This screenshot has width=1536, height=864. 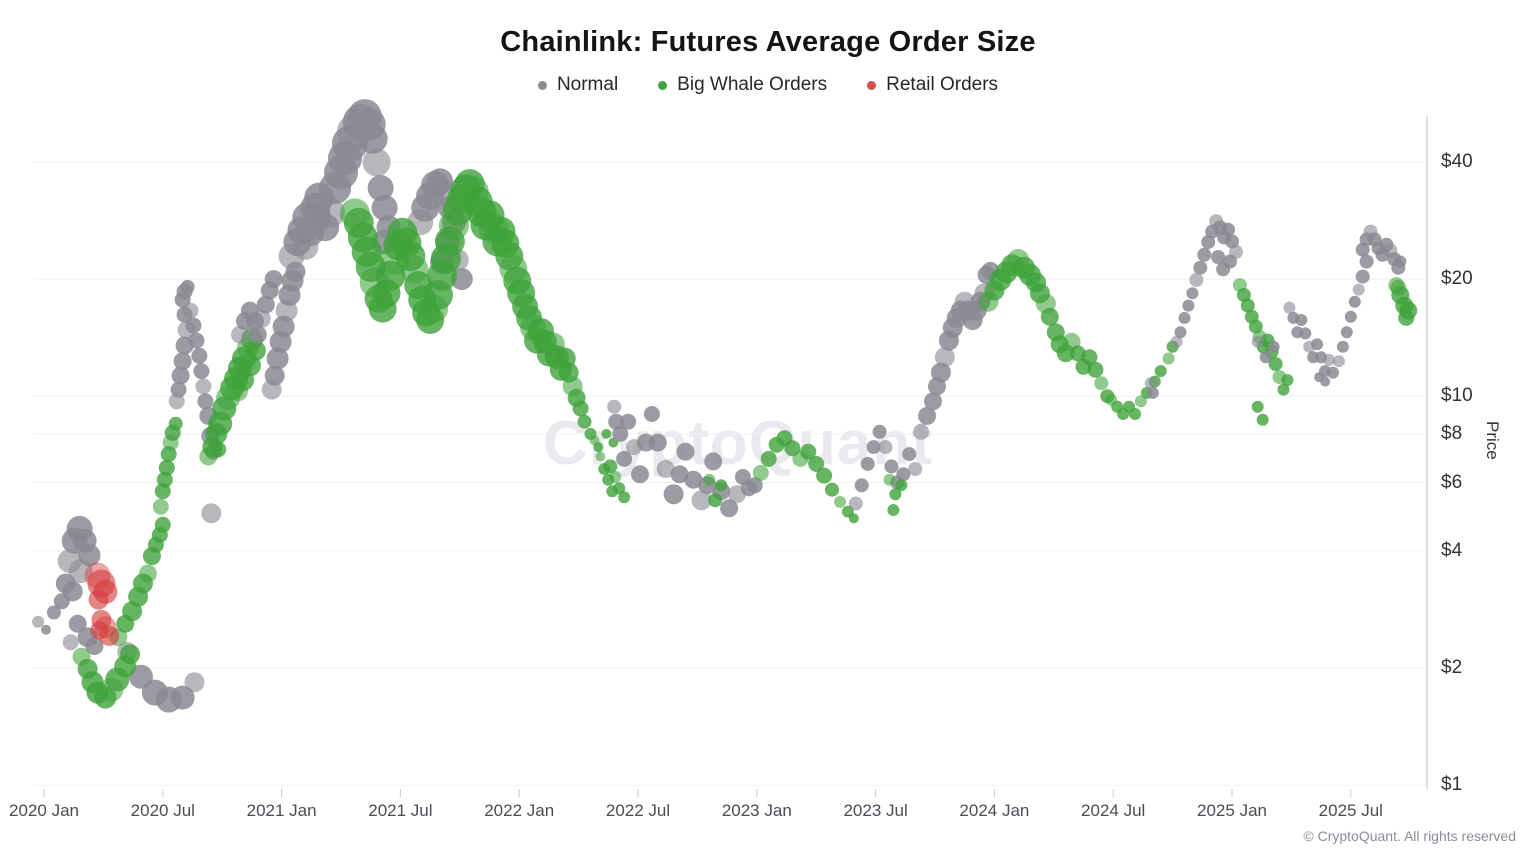 What do you see at coordinates (1457, 279) in the screenshot?
I see `y-tick-label: $20` at bounding box center [1457, 279].